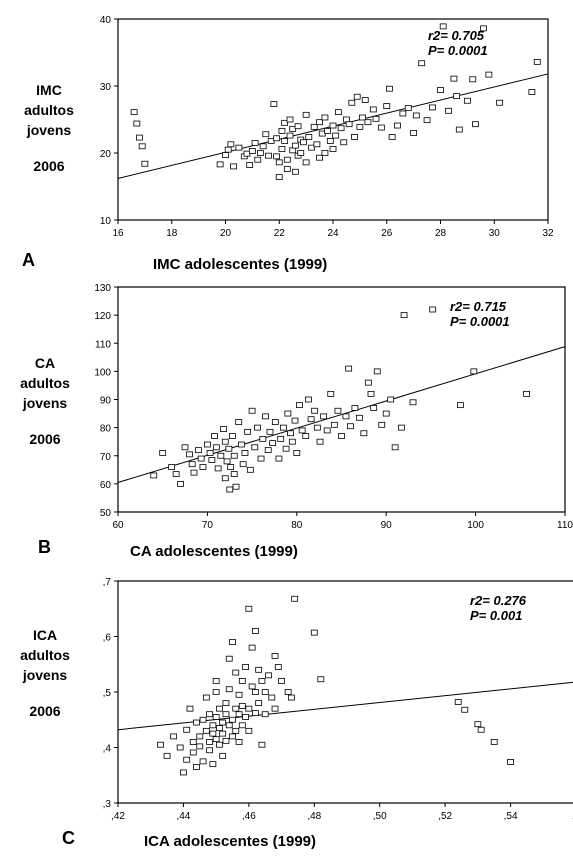 Image resolution: width=573 pixels, height=856 pixels. What do you see at coordinates (441, 233) in the screenshot?
I see `x-tick-label: 28` at bounding box center [441, 233].